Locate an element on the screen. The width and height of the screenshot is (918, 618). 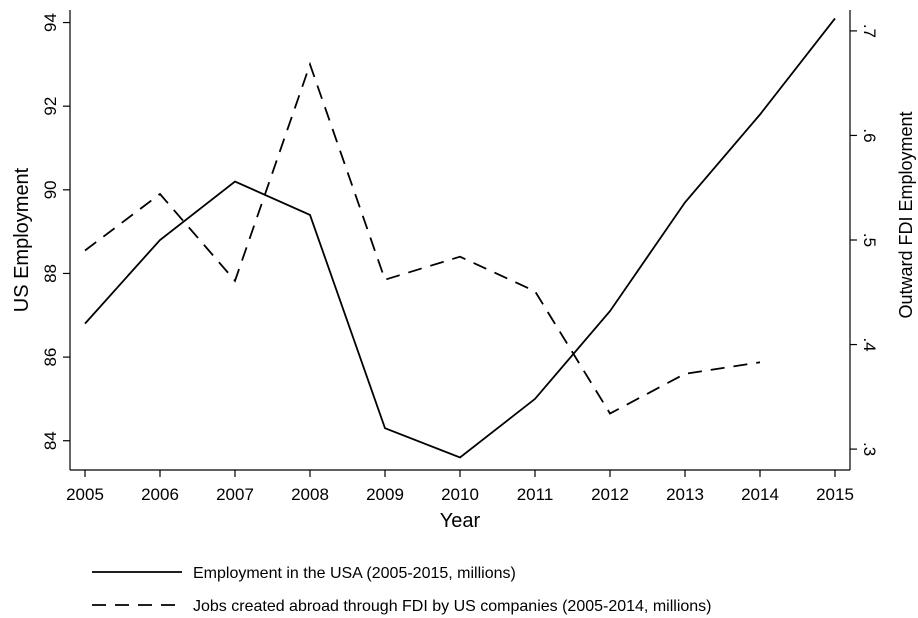
left-y-tick-label: 90 is located at coordinates (50, 189).